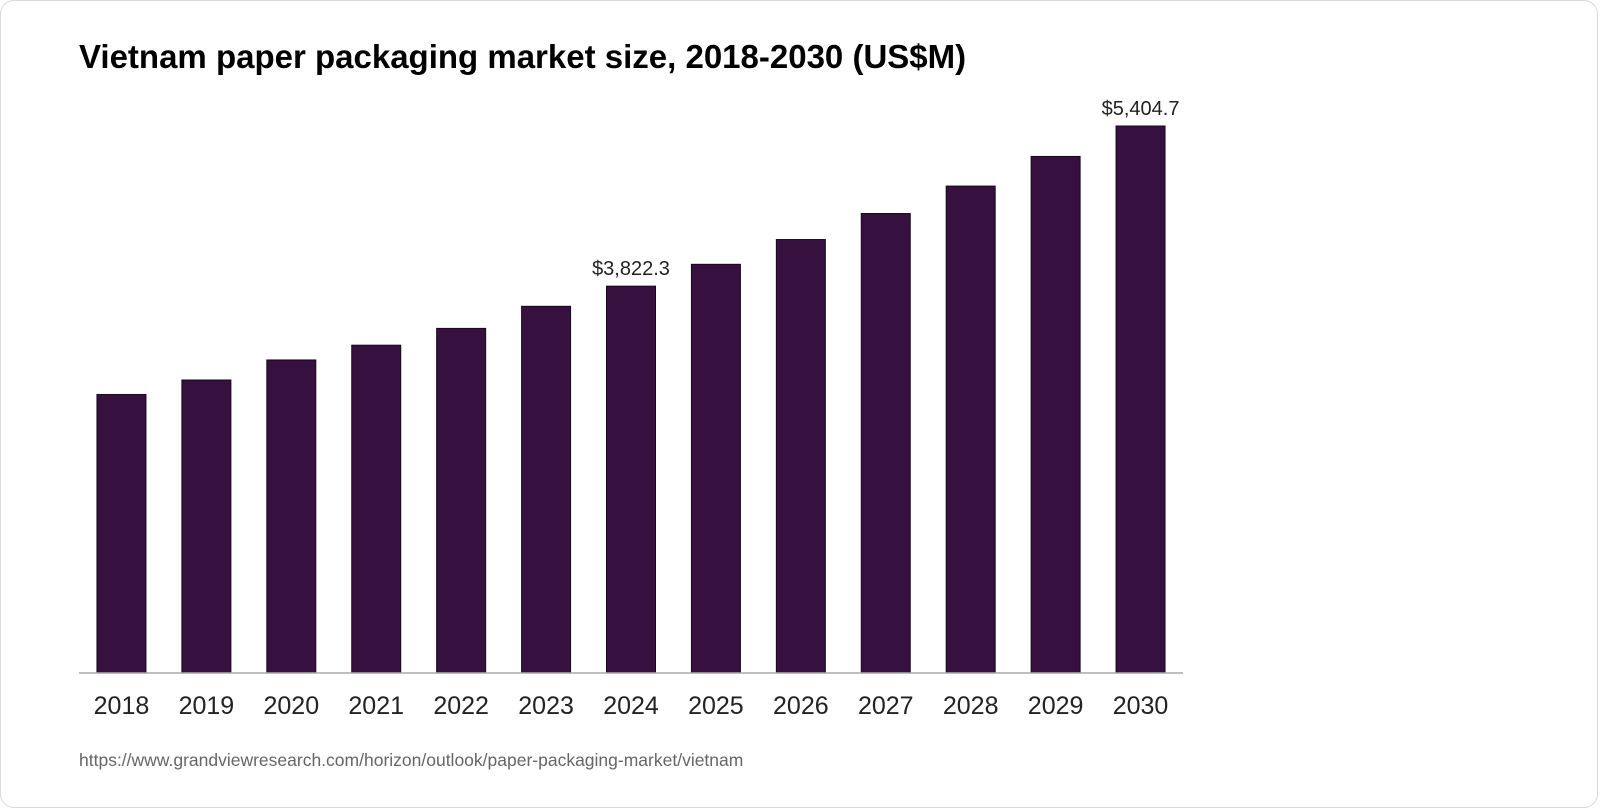  Describe the element at coordinates (631, 269) in the screenshot. I see `data-label-2024: $3,822.3` at that location.